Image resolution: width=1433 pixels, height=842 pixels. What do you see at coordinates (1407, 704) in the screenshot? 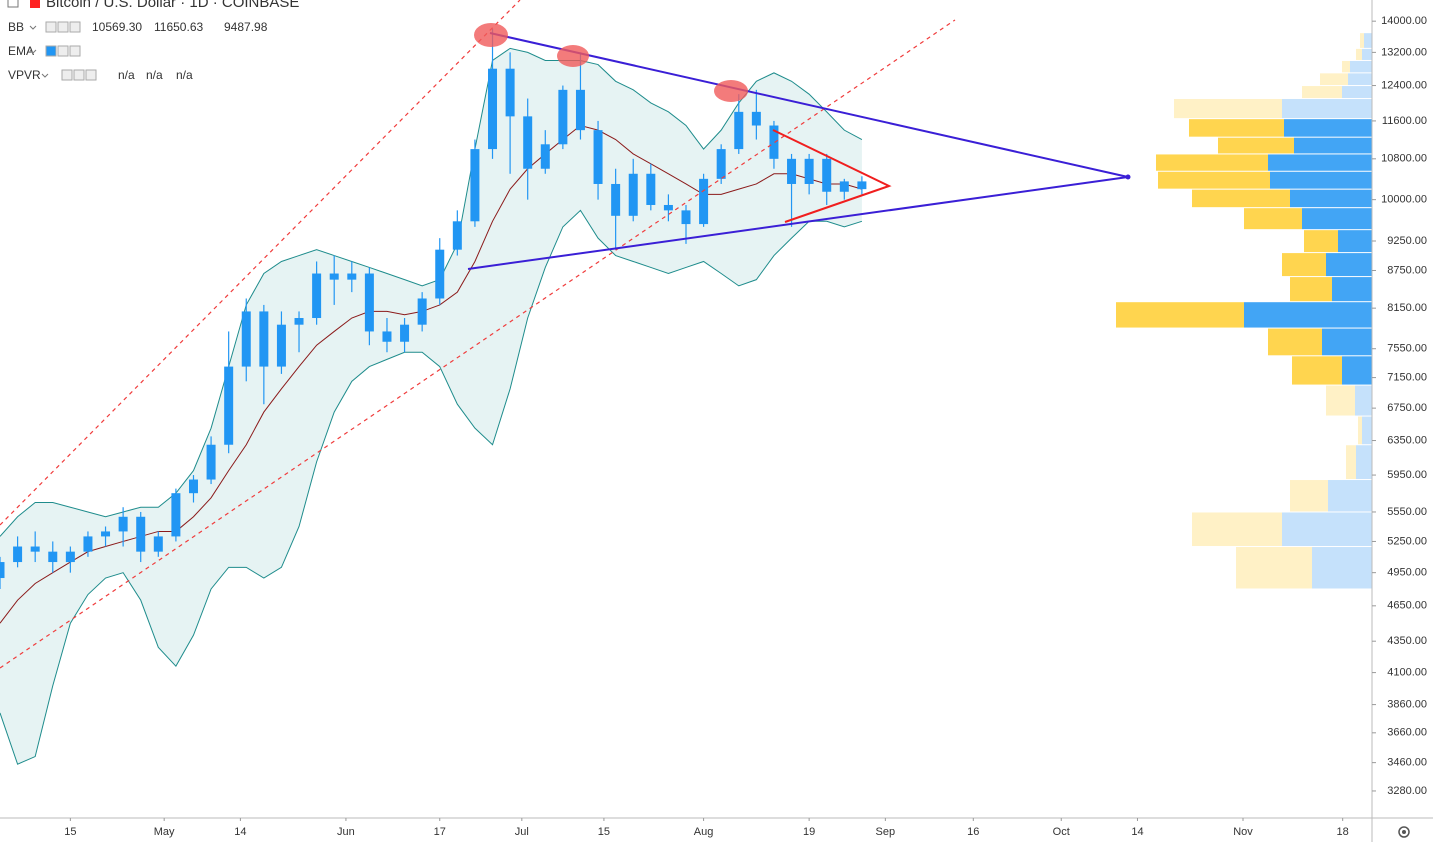
I see `y-tick-label: 3860.00` at bounding box center [1407, 704].